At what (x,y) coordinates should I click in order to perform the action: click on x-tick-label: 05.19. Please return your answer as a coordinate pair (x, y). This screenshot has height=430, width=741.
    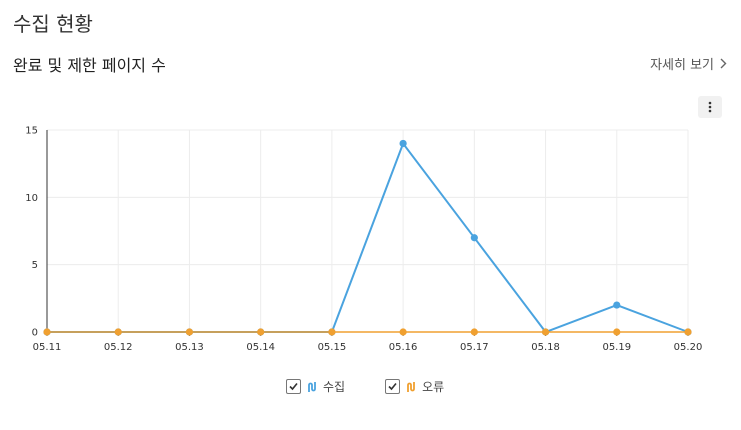
    Looking at the image, I should click on (616, 347).